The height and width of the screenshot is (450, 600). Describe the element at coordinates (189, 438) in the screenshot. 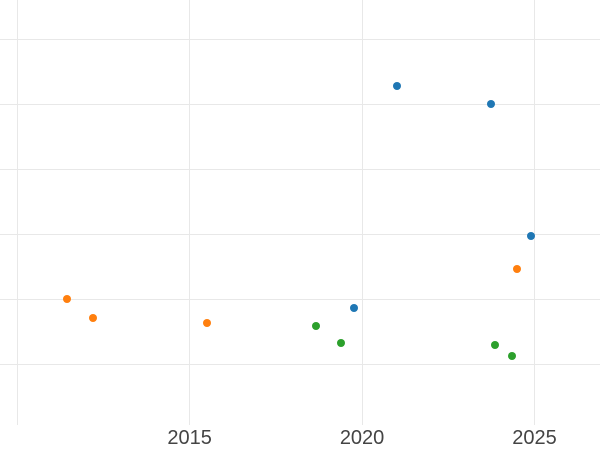

I see `x-tick-label: 2015` at that location.